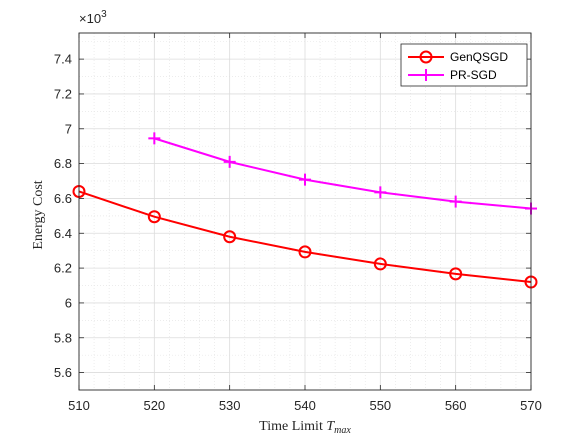  I want to click on legend-label-genqsgd: GenQSGD, so click(479, 57).